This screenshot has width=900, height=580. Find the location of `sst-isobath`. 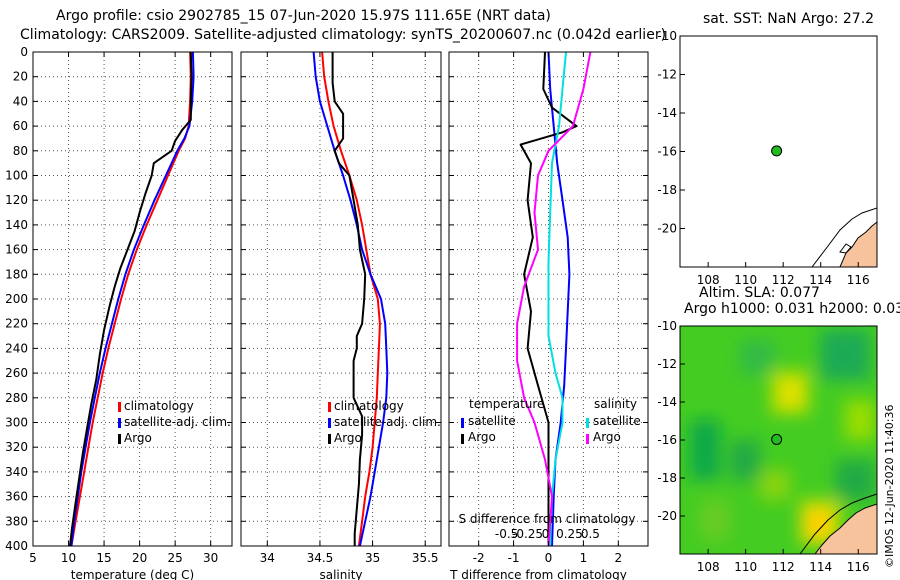

sst-isobath is located at coordinates (844, 237).